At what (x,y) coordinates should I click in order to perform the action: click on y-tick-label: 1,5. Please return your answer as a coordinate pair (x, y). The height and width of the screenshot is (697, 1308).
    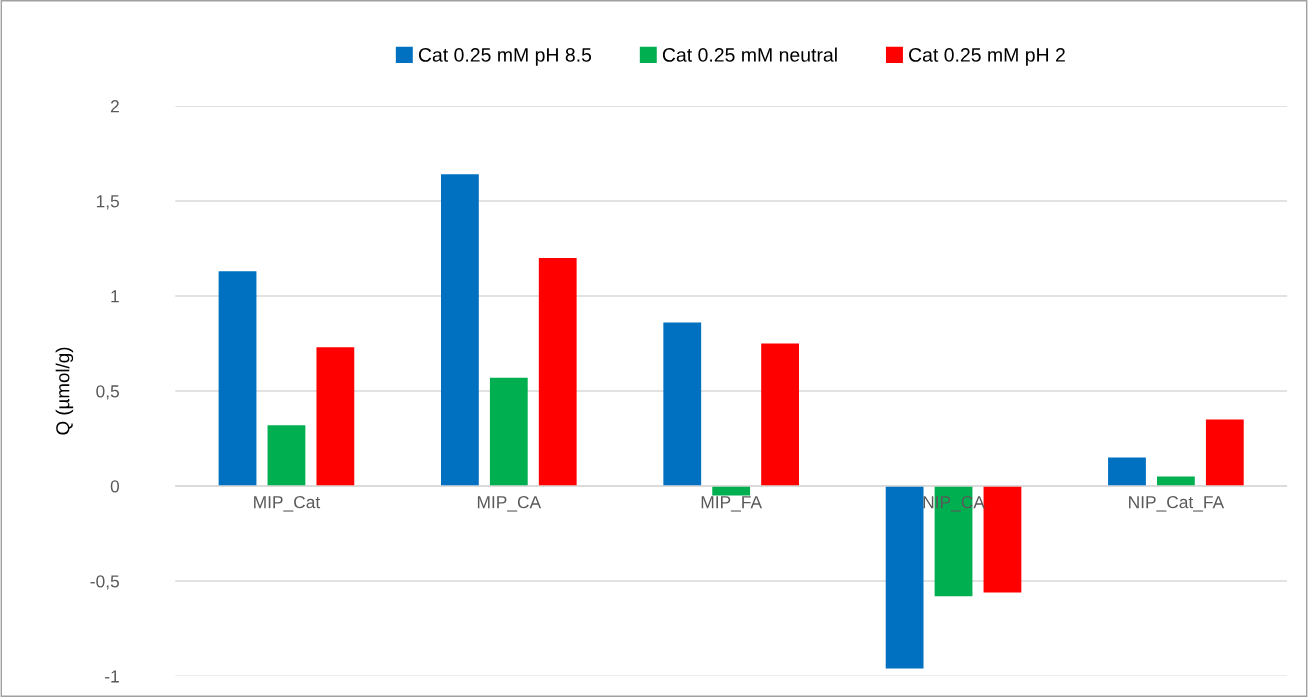
    Looking at the image, I should click on (107, 202).